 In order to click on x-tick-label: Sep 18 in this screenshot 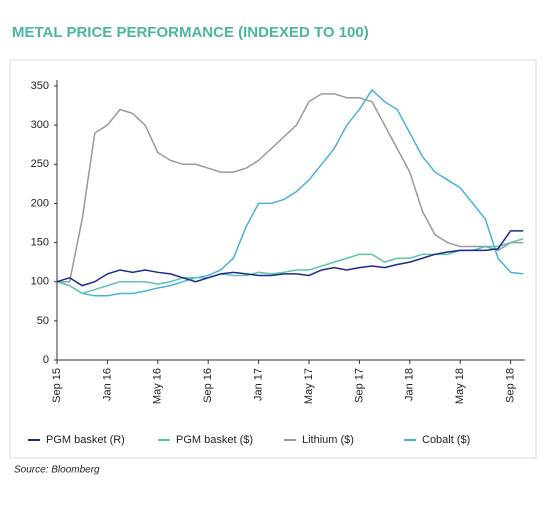, I will do `click(511, 385)`.